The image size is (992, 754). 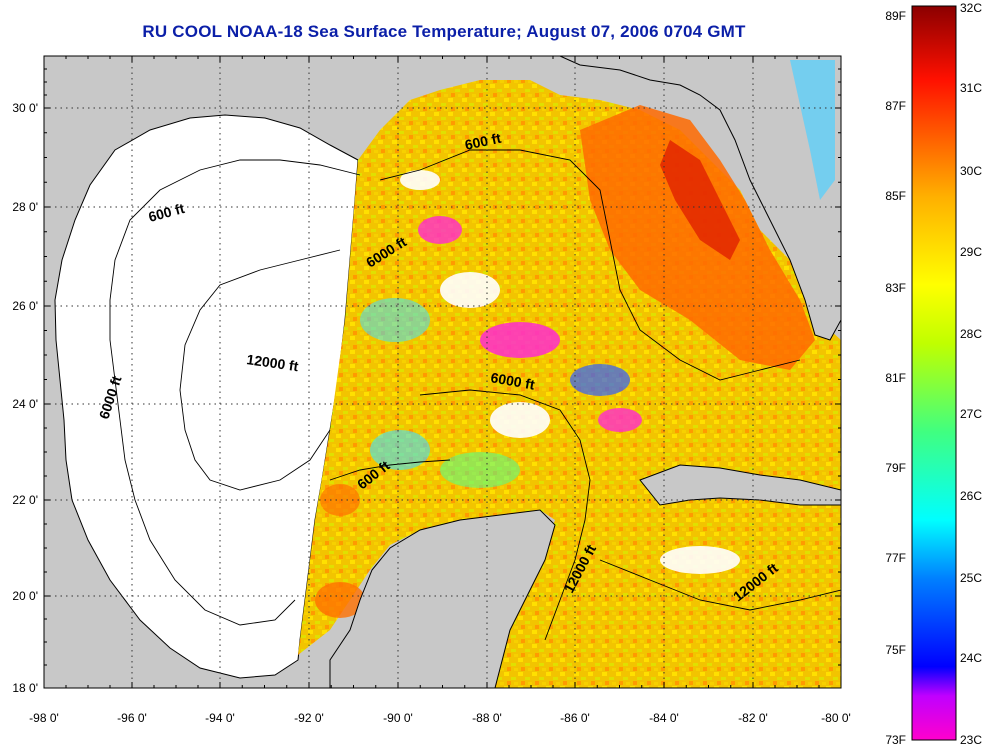 I want to click on warm-shelf, so click(x=697, y=237).